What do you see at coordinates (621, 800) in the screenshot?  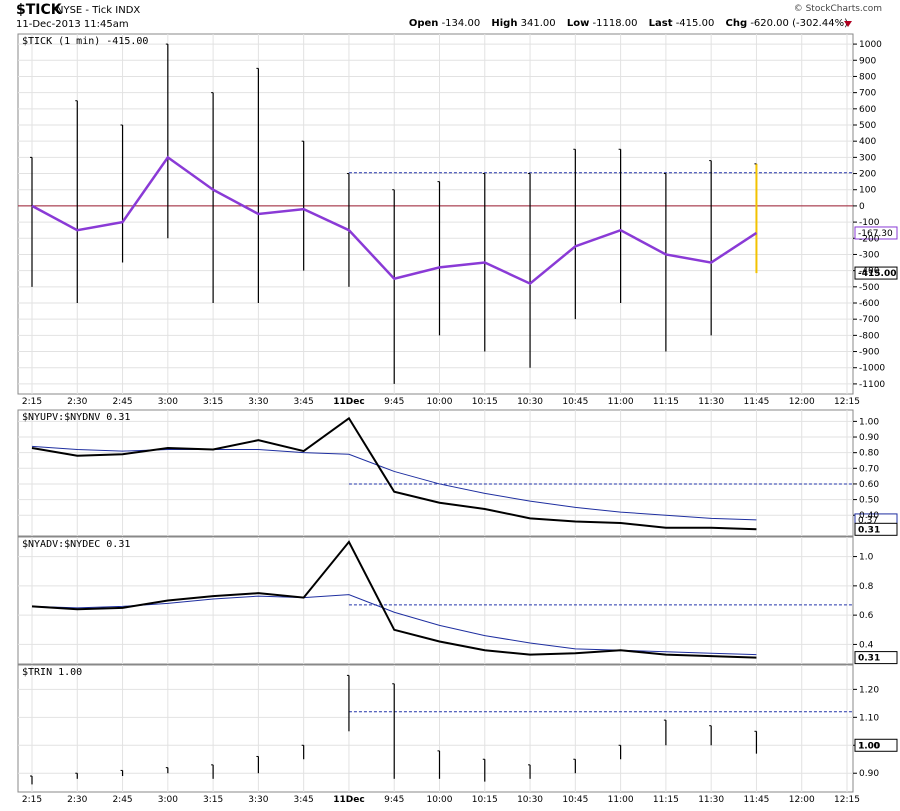 I see `x-axis-bottom-tick-label: 11:00` at bounding box center [621, 800].